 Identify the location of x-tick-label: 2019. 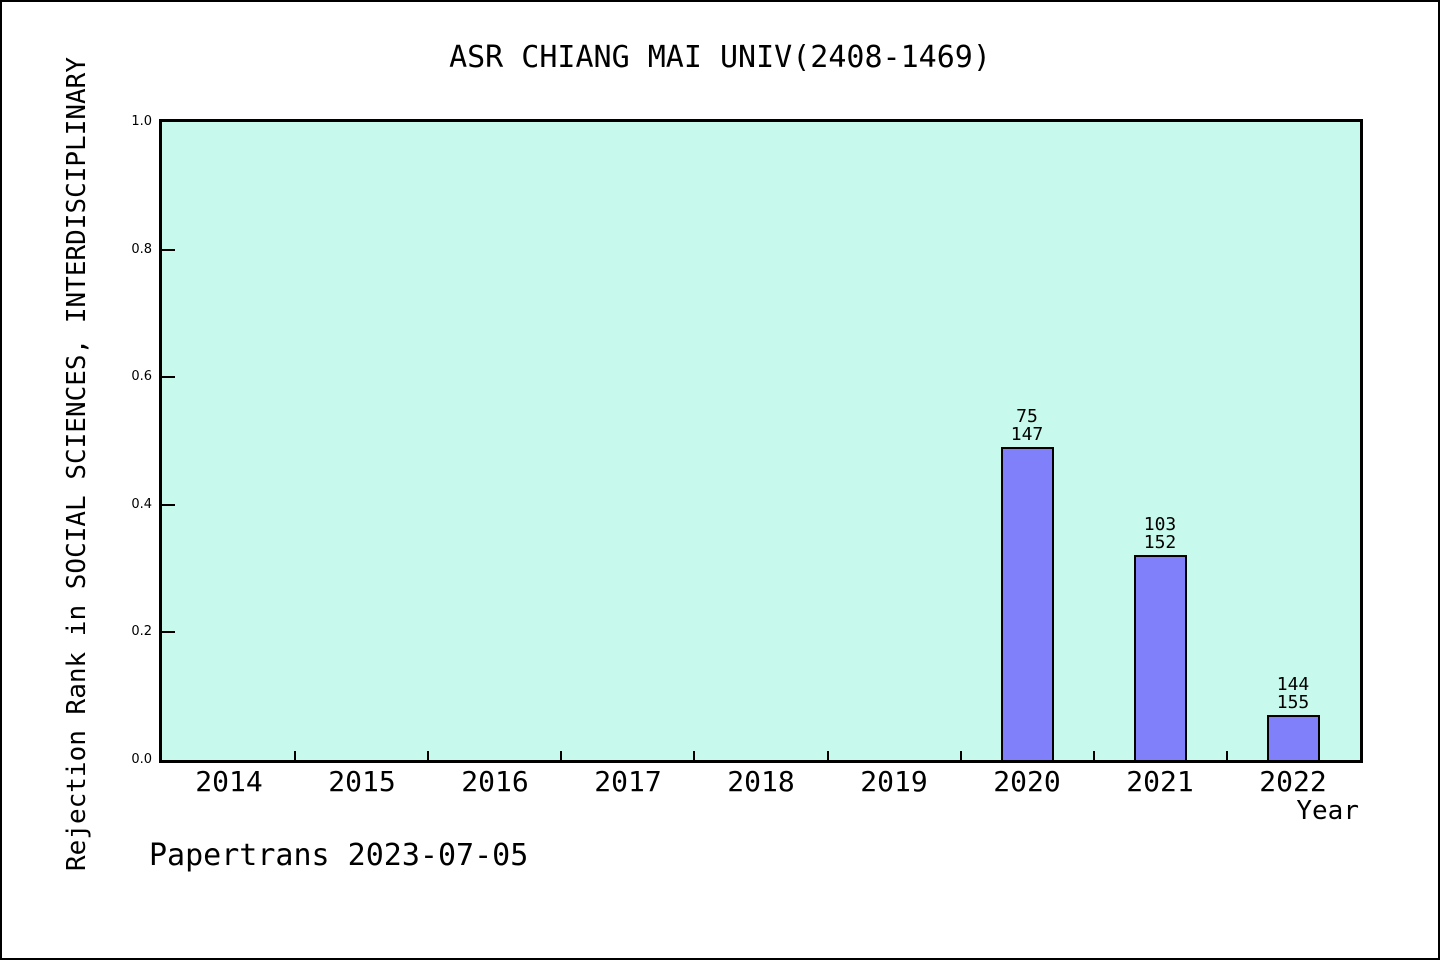
(894, 781).